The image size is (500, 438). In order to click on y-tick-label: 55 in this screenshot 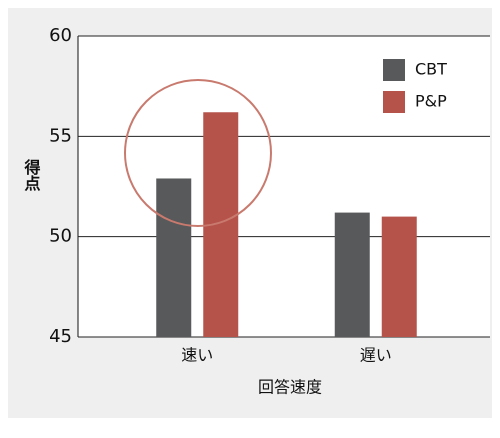, I will do `click(60, 135)`.